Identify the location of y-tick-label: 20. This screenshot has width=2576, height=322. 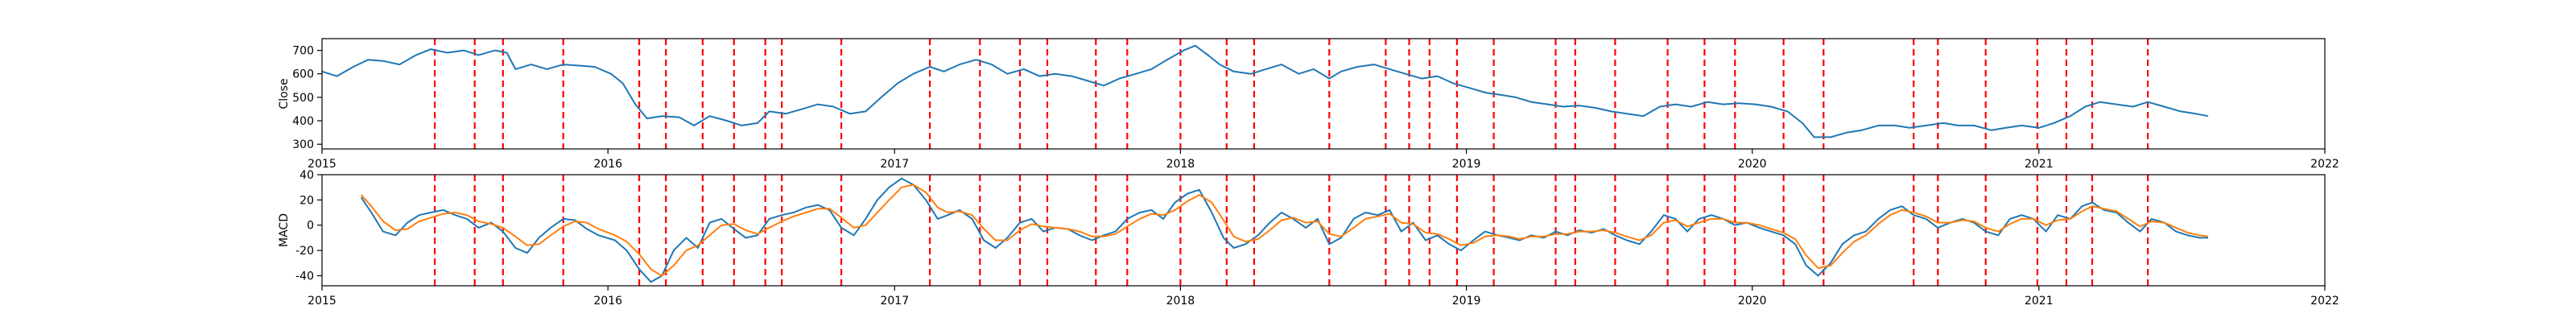
(306, 200).